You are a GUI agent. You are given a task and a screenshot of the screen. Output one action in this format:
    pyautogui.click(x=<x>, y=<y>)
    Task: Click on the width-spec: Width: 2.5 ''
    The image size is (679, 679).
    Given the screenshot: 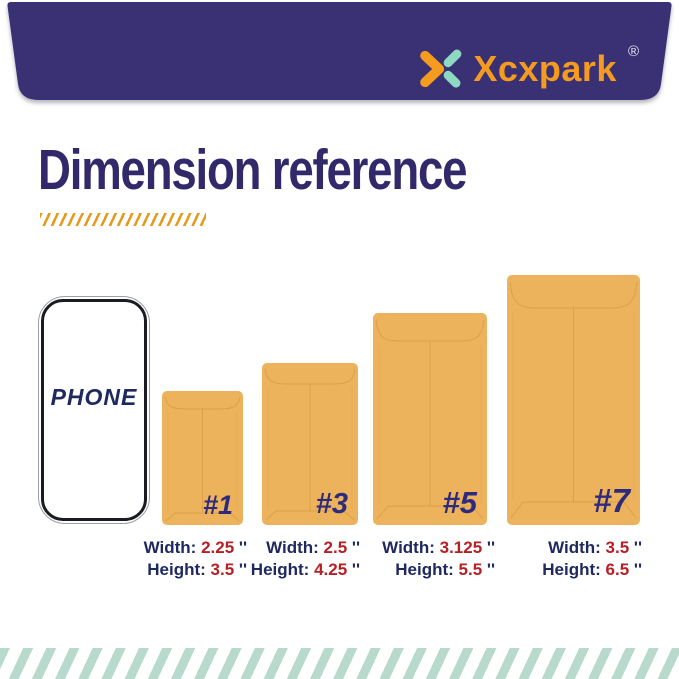 What is the action you would take?
    pyautogui.click(x=305, y=548)
    